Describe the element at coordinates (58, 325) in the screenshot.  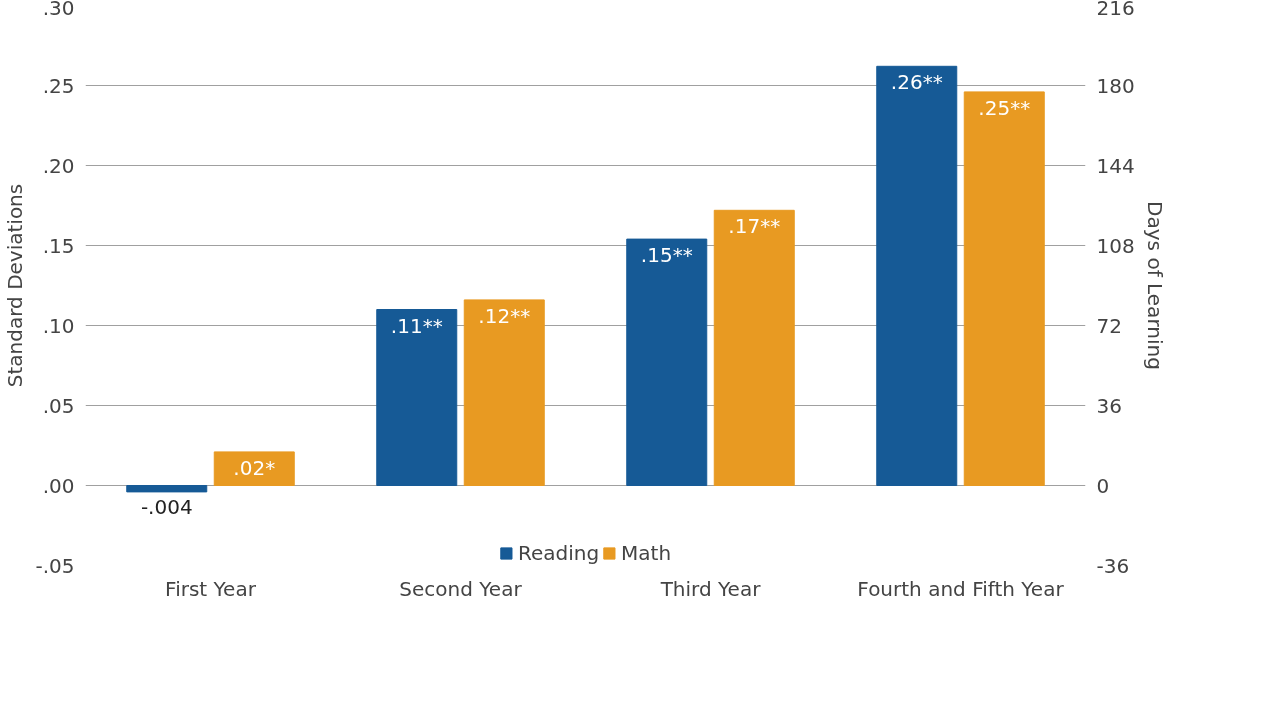
I see `y-tick-label: .10` at that location.